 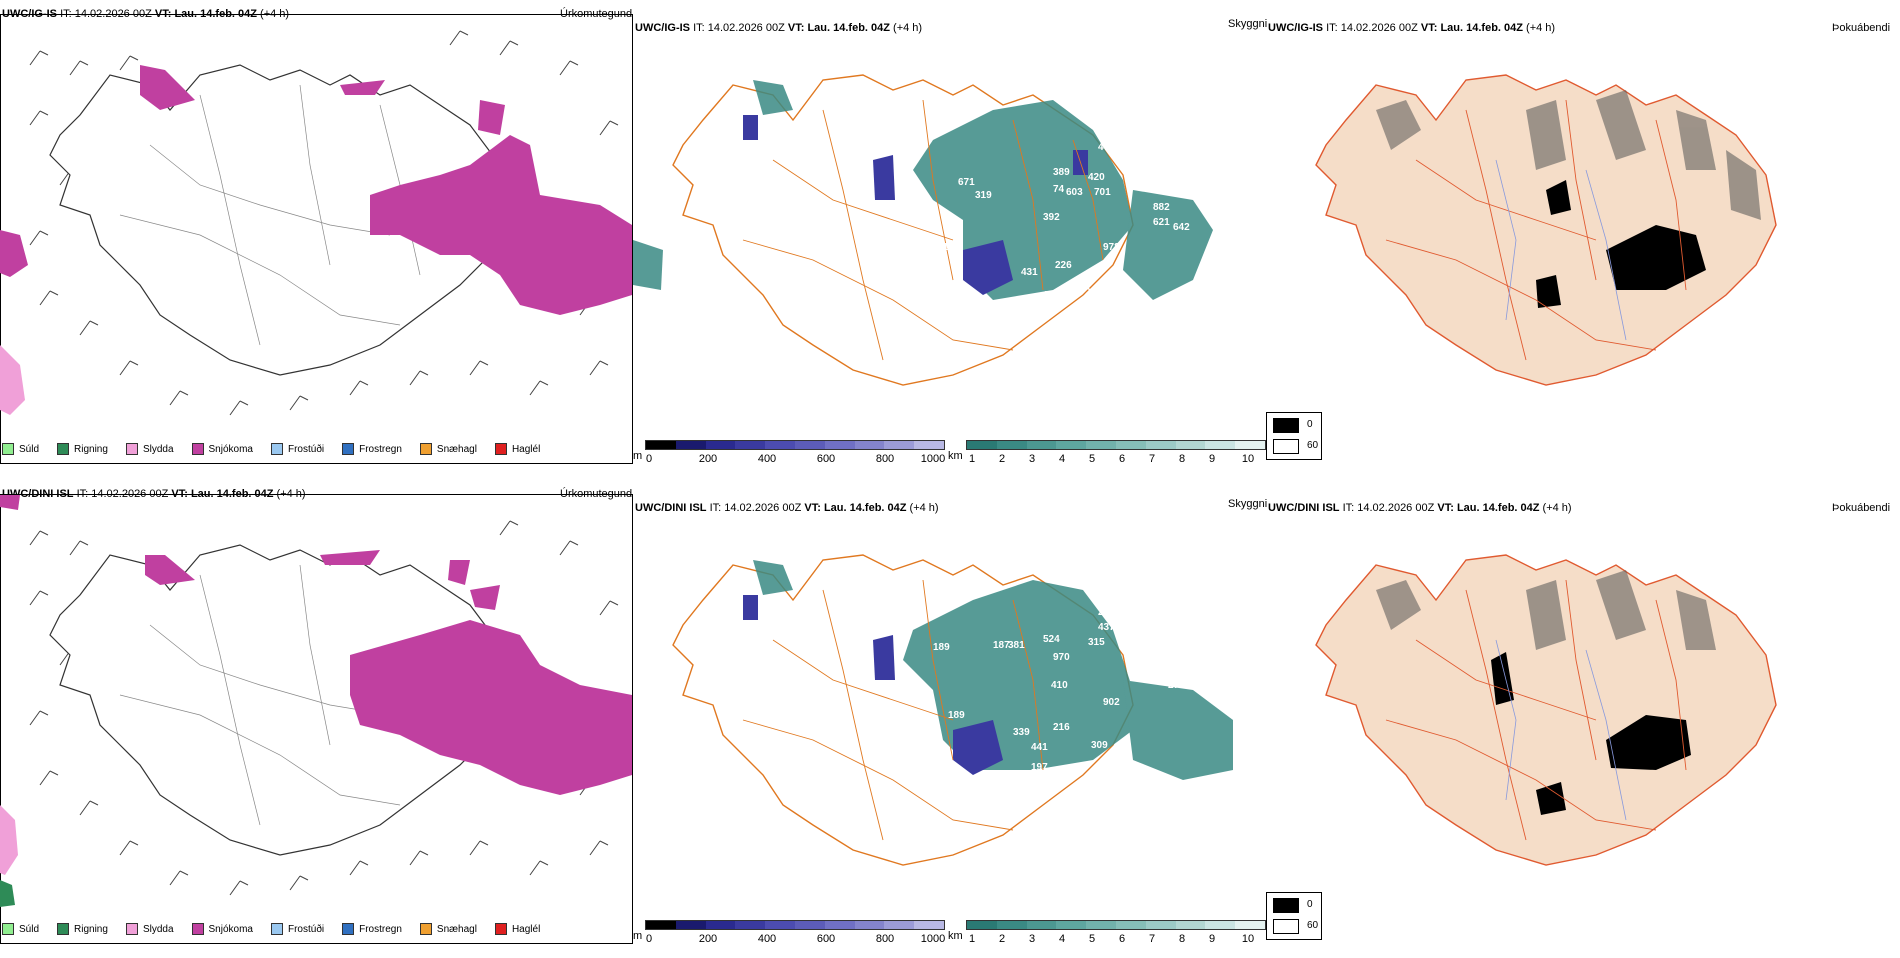 I want to click on svg-text: 80, so click(x=1104, y=597).